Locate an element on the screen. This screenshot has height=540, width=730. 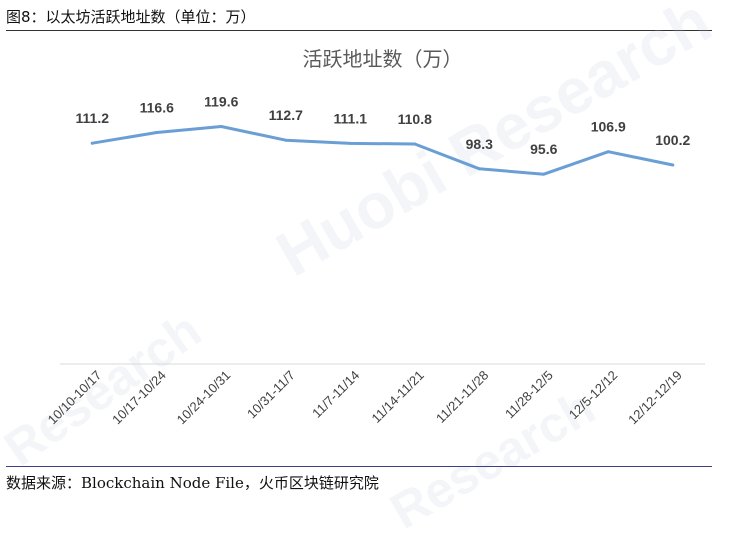
data-label: 110.8 is located at coordinates (415, 119).